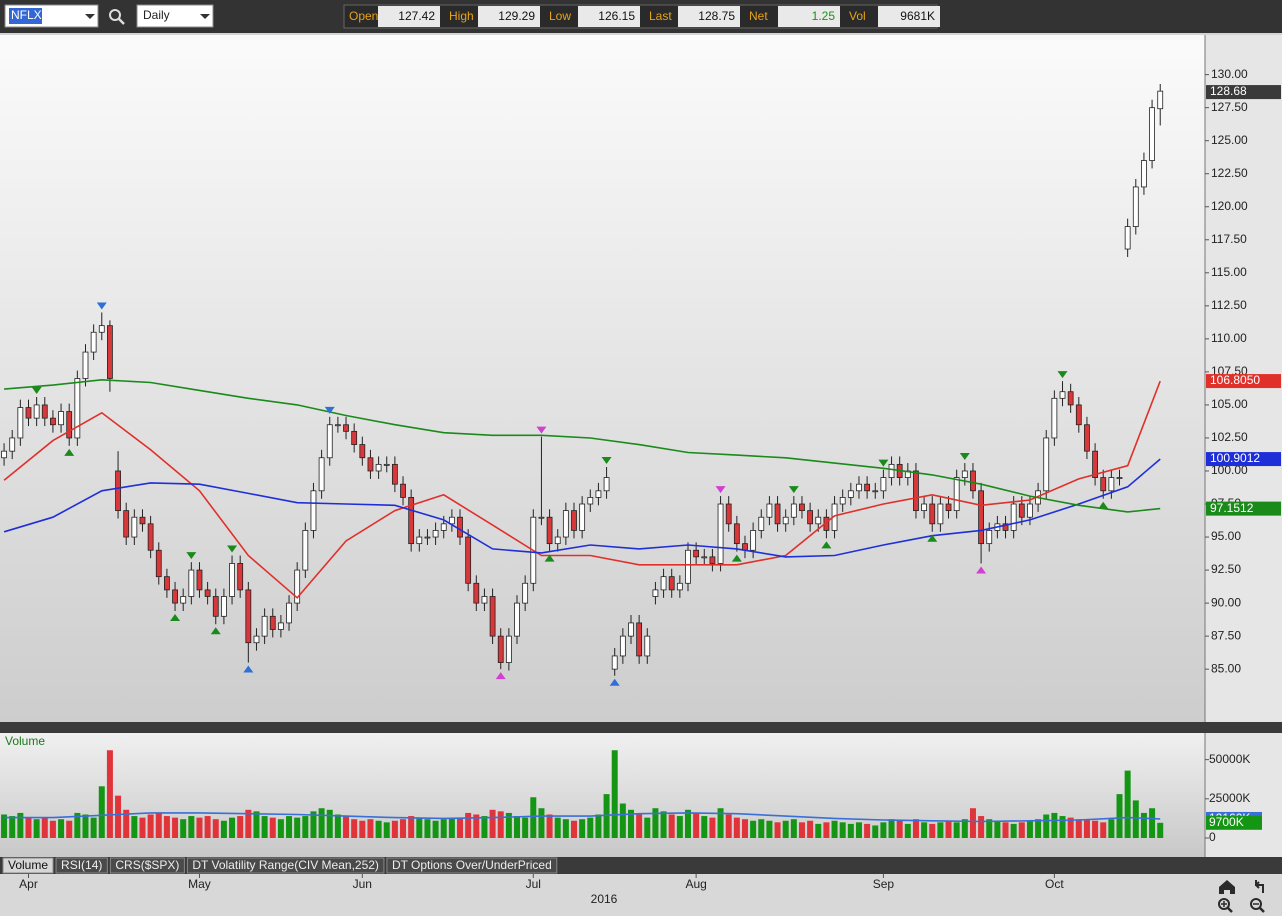  I want to click on y-tick-label: 90.00, so click(1226, 602).